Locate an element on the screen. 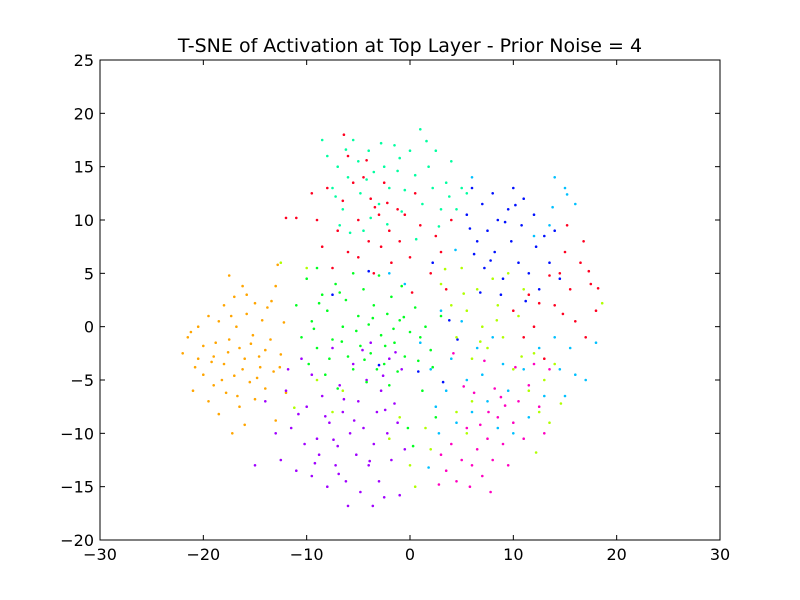 This screenshot has height=600, width=800. x-tick-label: 0 is located at coordinates (410, 554).